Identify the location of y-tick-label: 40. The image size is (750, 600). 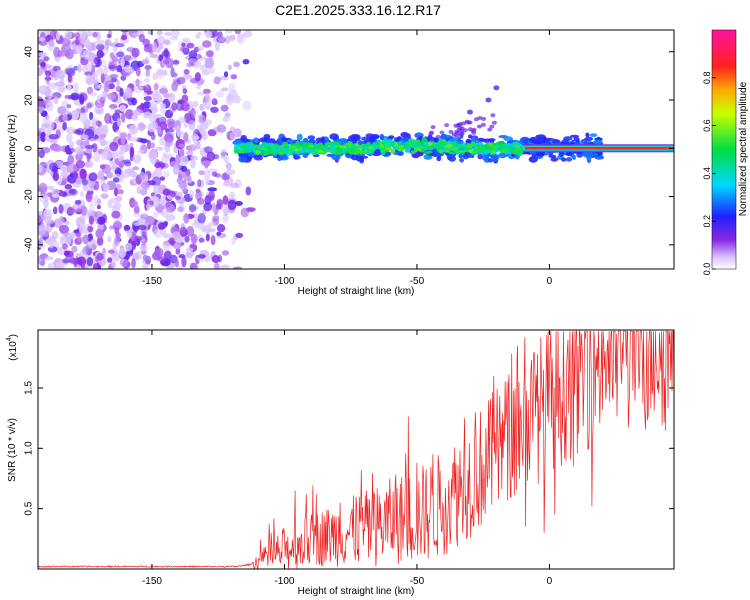
(29, 52).